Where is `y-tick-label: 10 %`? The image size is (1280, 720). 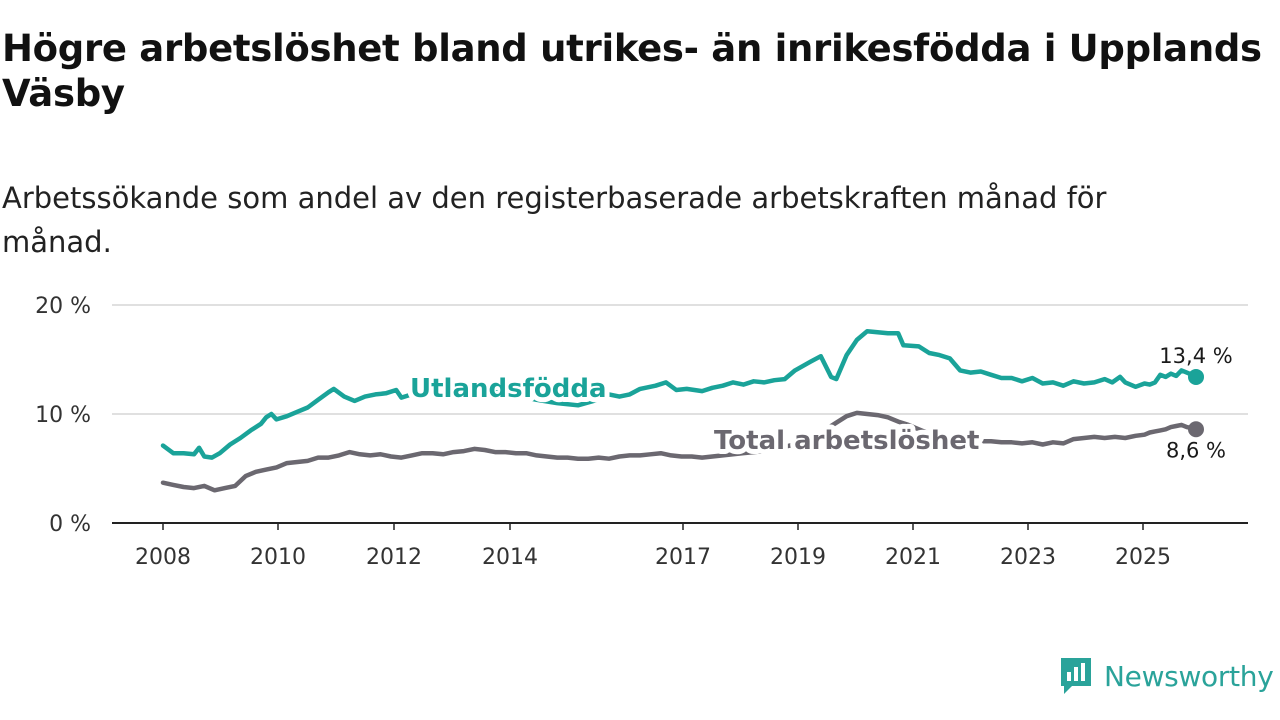
y-tick-label: 10 % is located at coordinates (63, 415).